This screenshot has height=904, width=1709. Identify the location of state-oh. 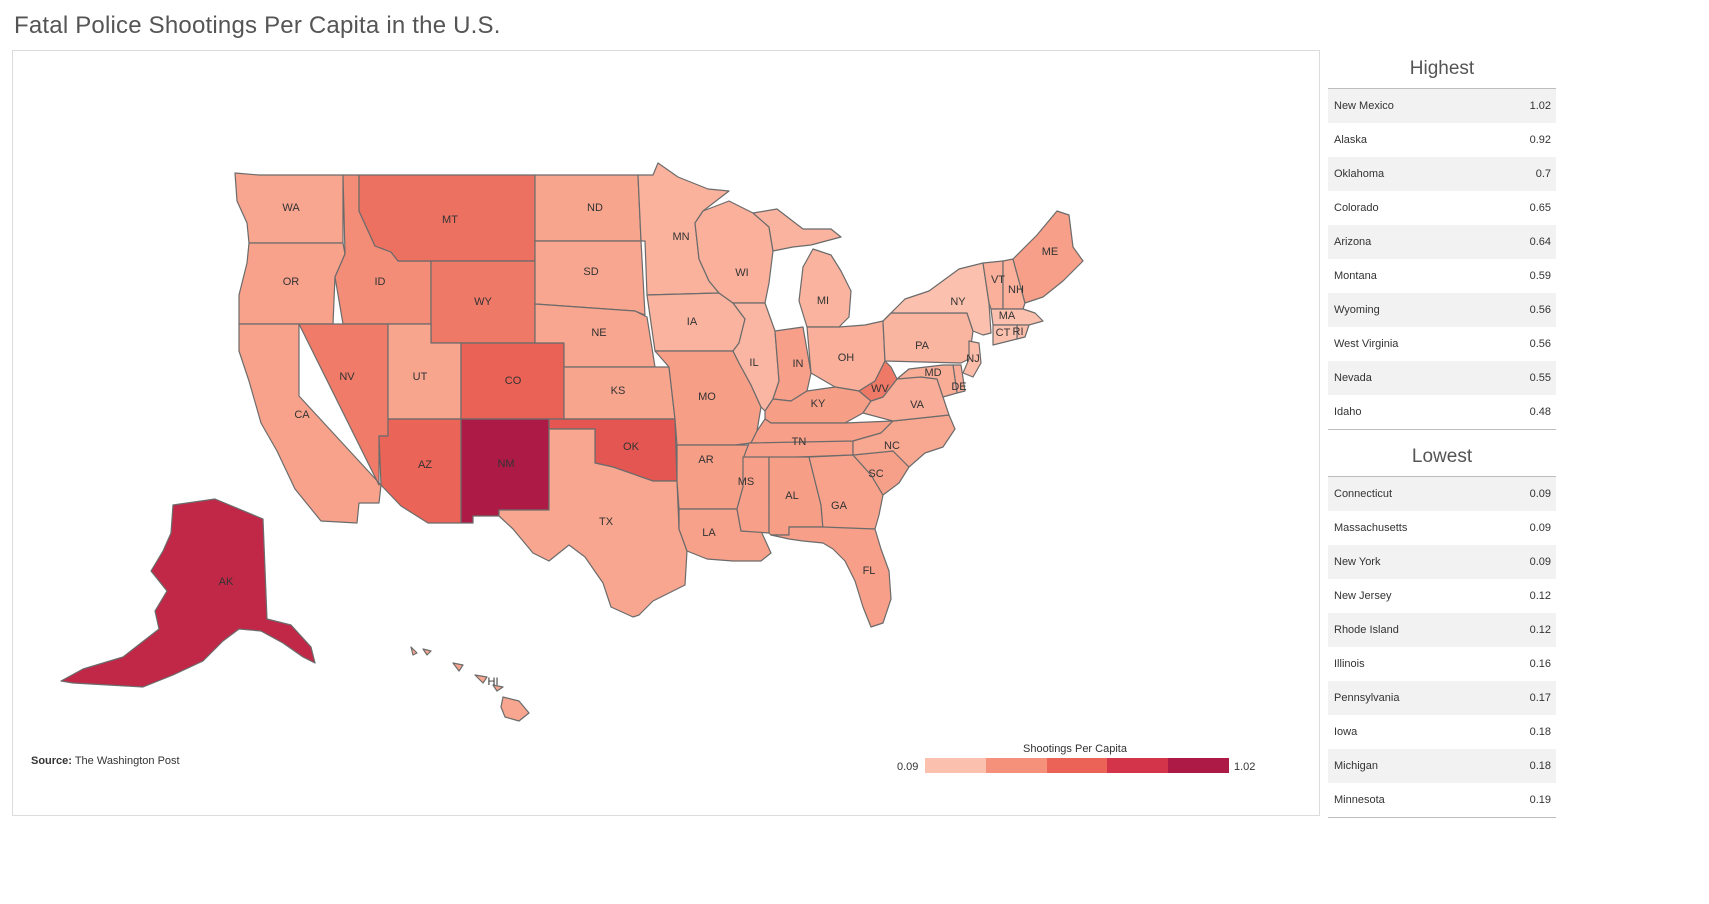
(846, 356).